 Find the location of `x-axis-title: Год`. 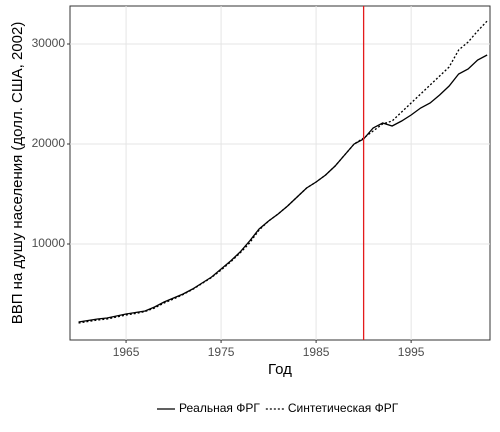

x-axis-title: Год is located at coordinates (280, 369).